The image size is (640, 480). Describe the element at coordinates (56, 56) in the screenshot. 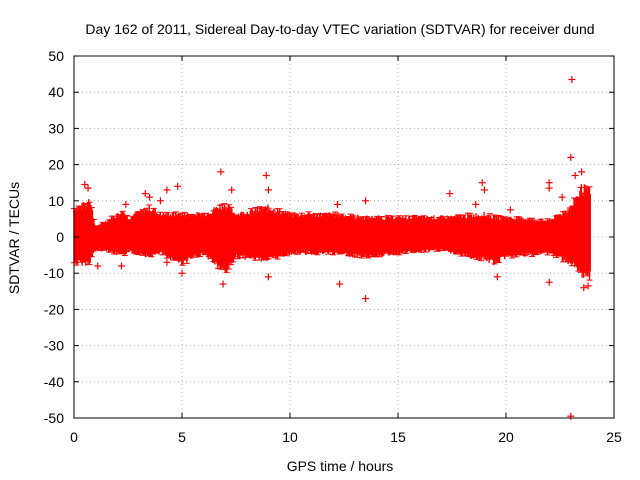

I see `y-tick-label: 50` at that location.